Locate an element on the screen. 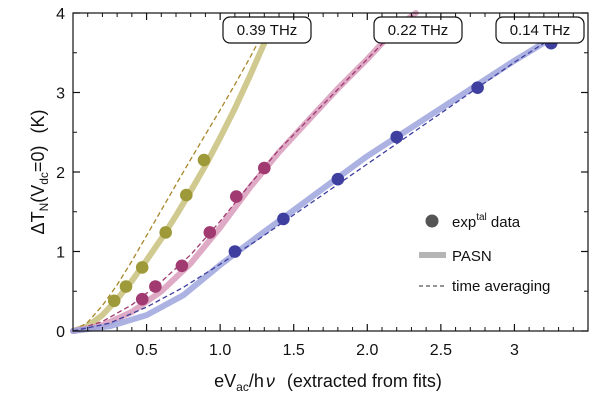  y-axis-label: ΔTN(Vdc=0) (K) is located at coordinates (39, 172).